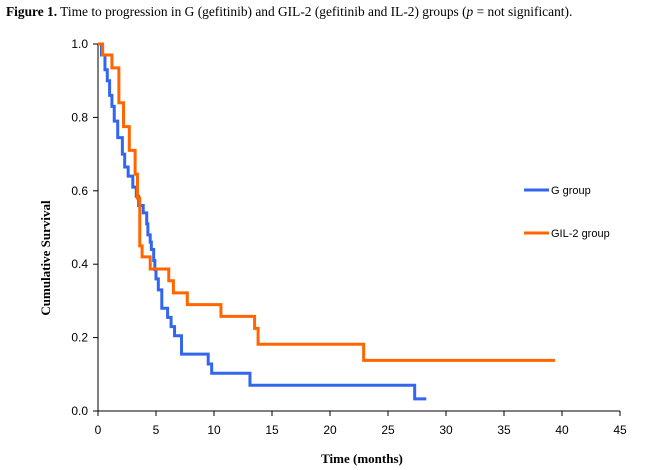 Image resolution: width=663 pixels, height=470 pixels. What do you see at coordinates (214, 430) in the screenshot?
I see `x-tick-label: 10` at bounding box center [214, 430].